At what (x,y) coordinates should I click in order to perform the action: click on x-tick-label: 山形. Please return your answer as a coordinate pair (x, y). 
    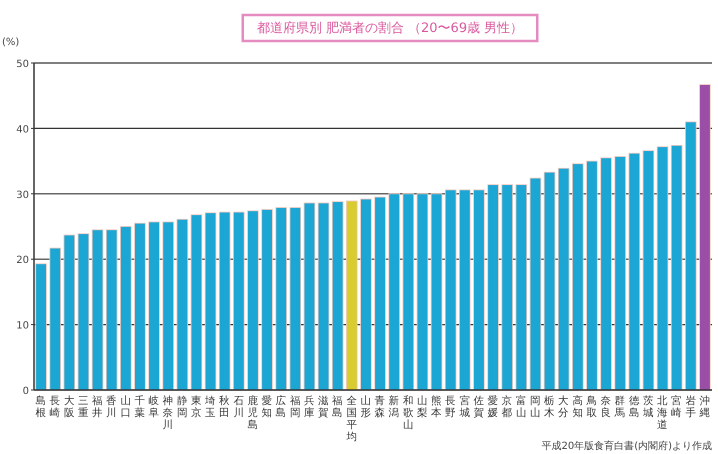
    Looking at the image, I should click on (366, 406).